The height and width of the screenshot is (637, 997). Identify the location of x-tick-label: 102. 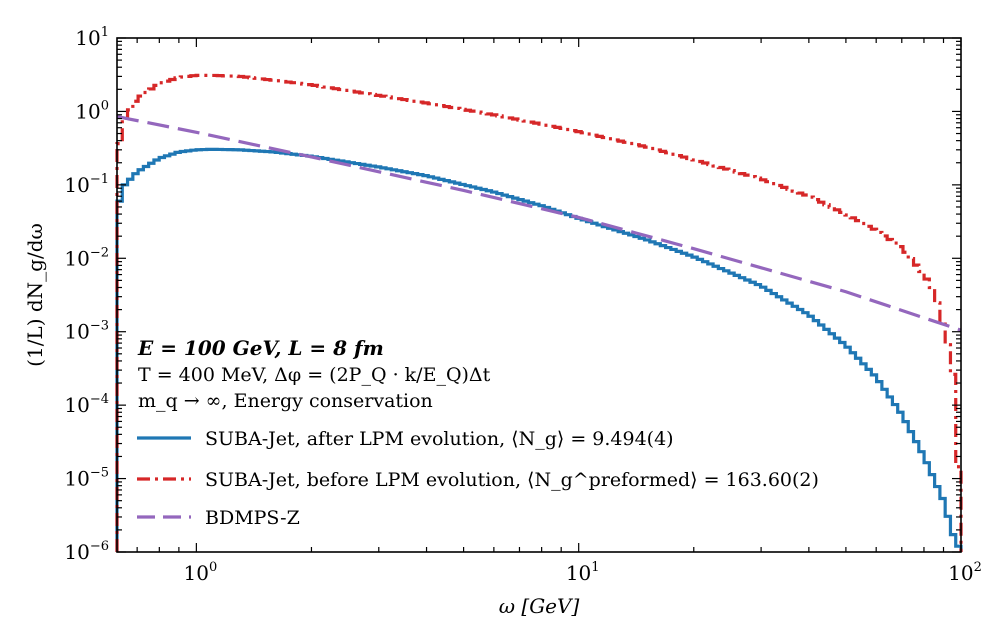
(965, 572).